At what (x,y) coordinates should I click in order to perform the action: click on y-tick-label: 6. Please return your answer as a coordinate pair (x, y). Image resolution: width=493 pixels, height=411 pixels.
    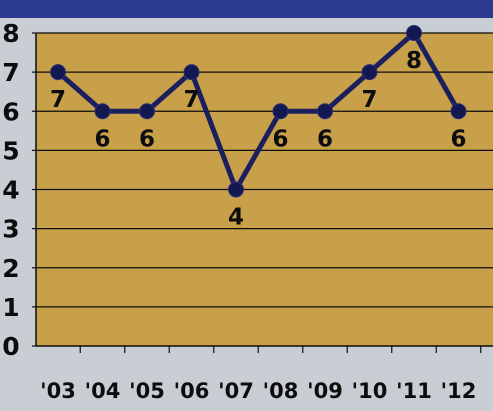
    Looking at the image, I should click on (10, 111).